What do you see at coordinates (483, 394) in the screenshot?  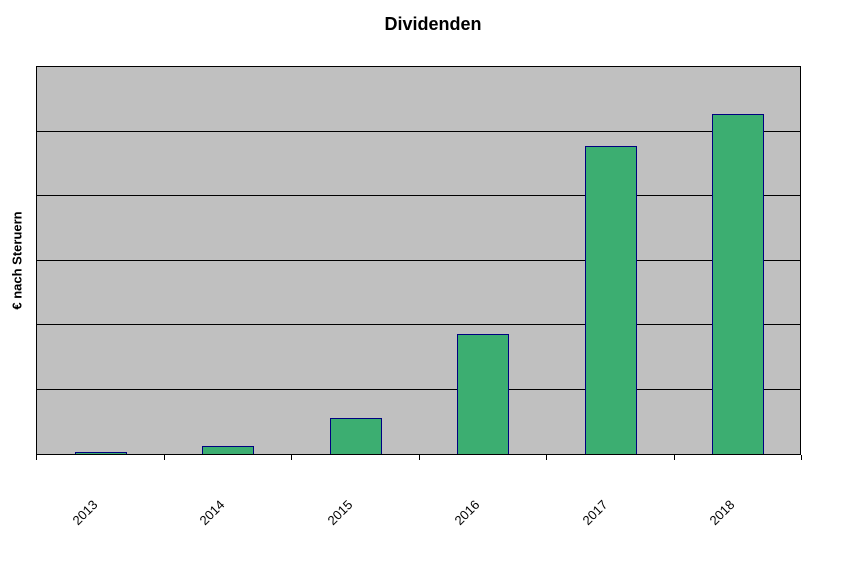 I see `bar-2016` at bounding box center [483, 394].